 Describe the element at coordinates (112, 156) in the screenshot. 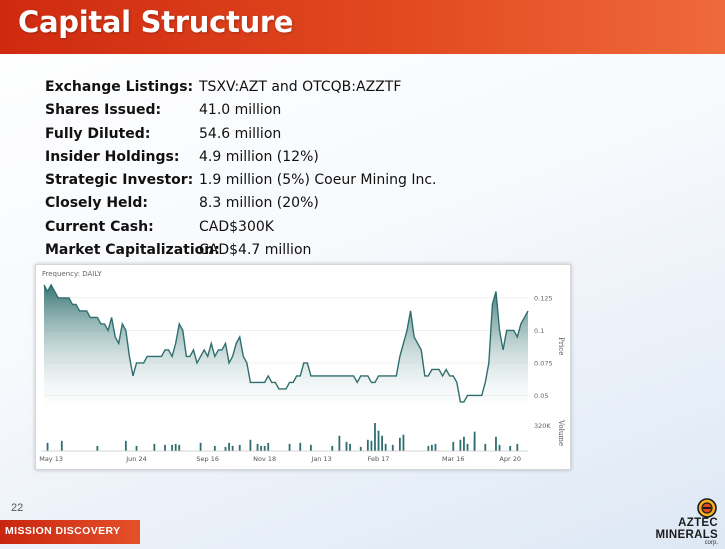

I see `fact-label: Insider Holdings:` at that location.